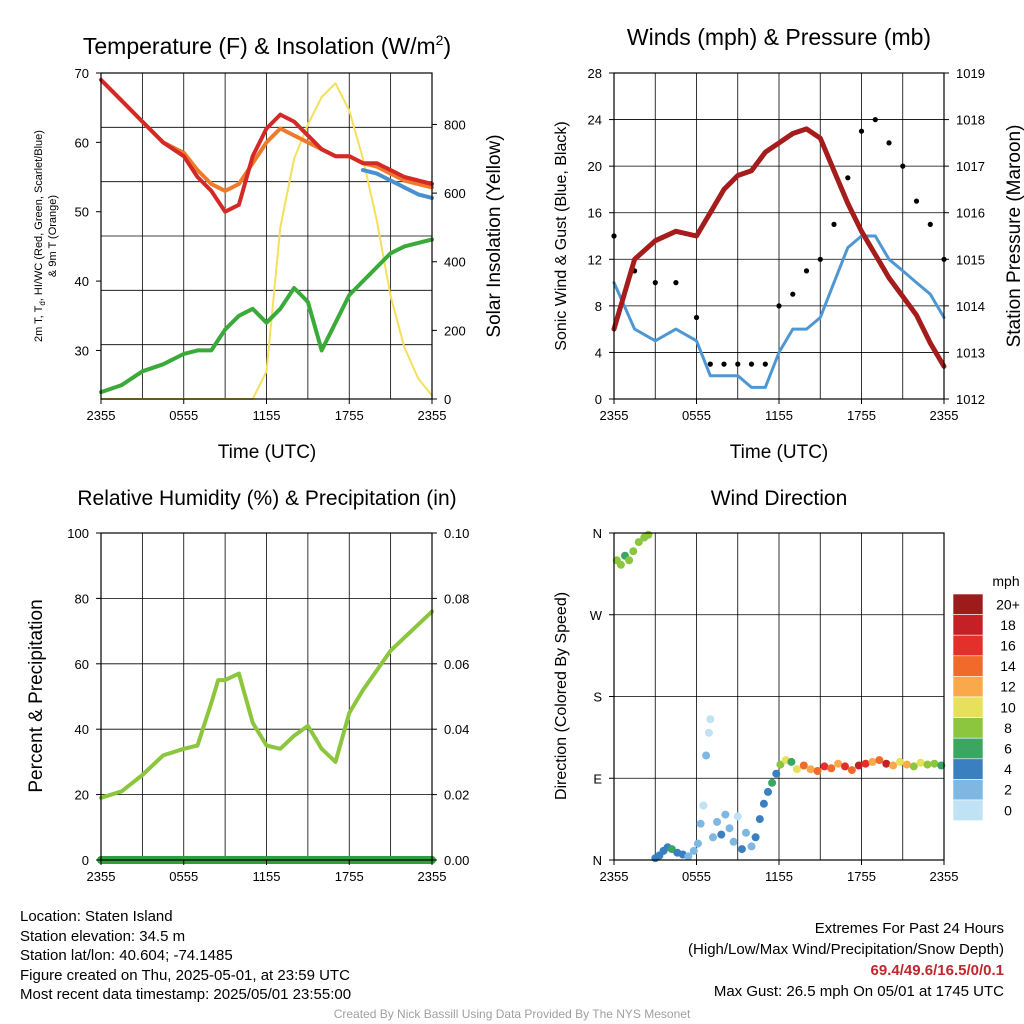 The image size is (1024, 1024). What do you see at coordinates (397, 184) in the screenshot?
I see `series-hi-wc-line` at bounding box center [397, 184].